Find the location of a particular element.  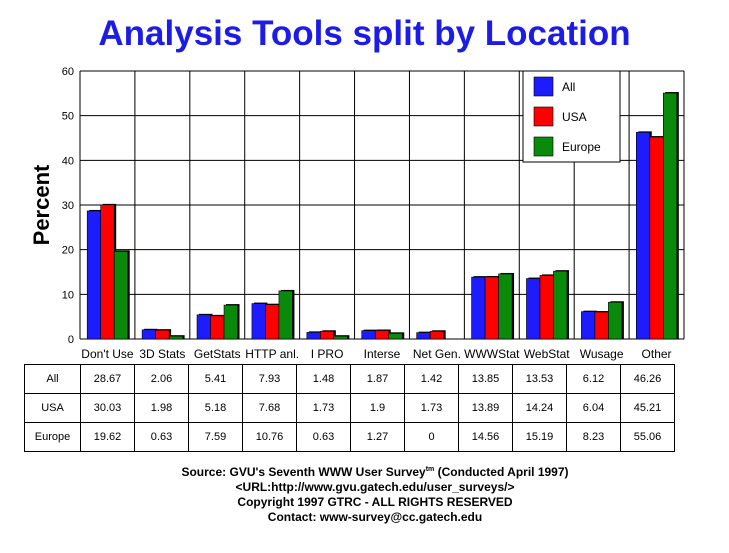

table-cell: 30.03 is located at coordinates (107, 408).